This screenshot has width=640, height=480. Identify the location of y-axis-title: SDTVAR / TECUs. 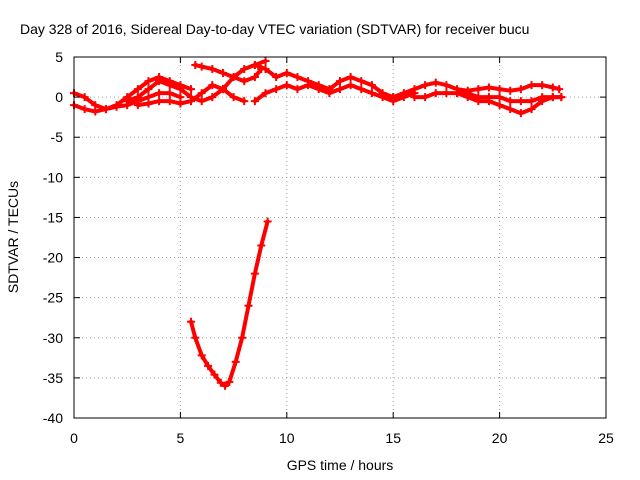
(13, 237).